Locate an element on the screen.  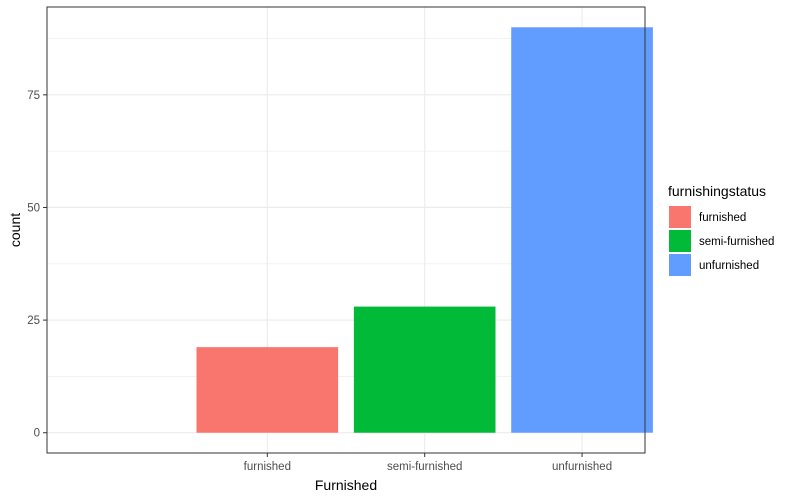
bar-unfurnished is located at coordinates (582, 230).